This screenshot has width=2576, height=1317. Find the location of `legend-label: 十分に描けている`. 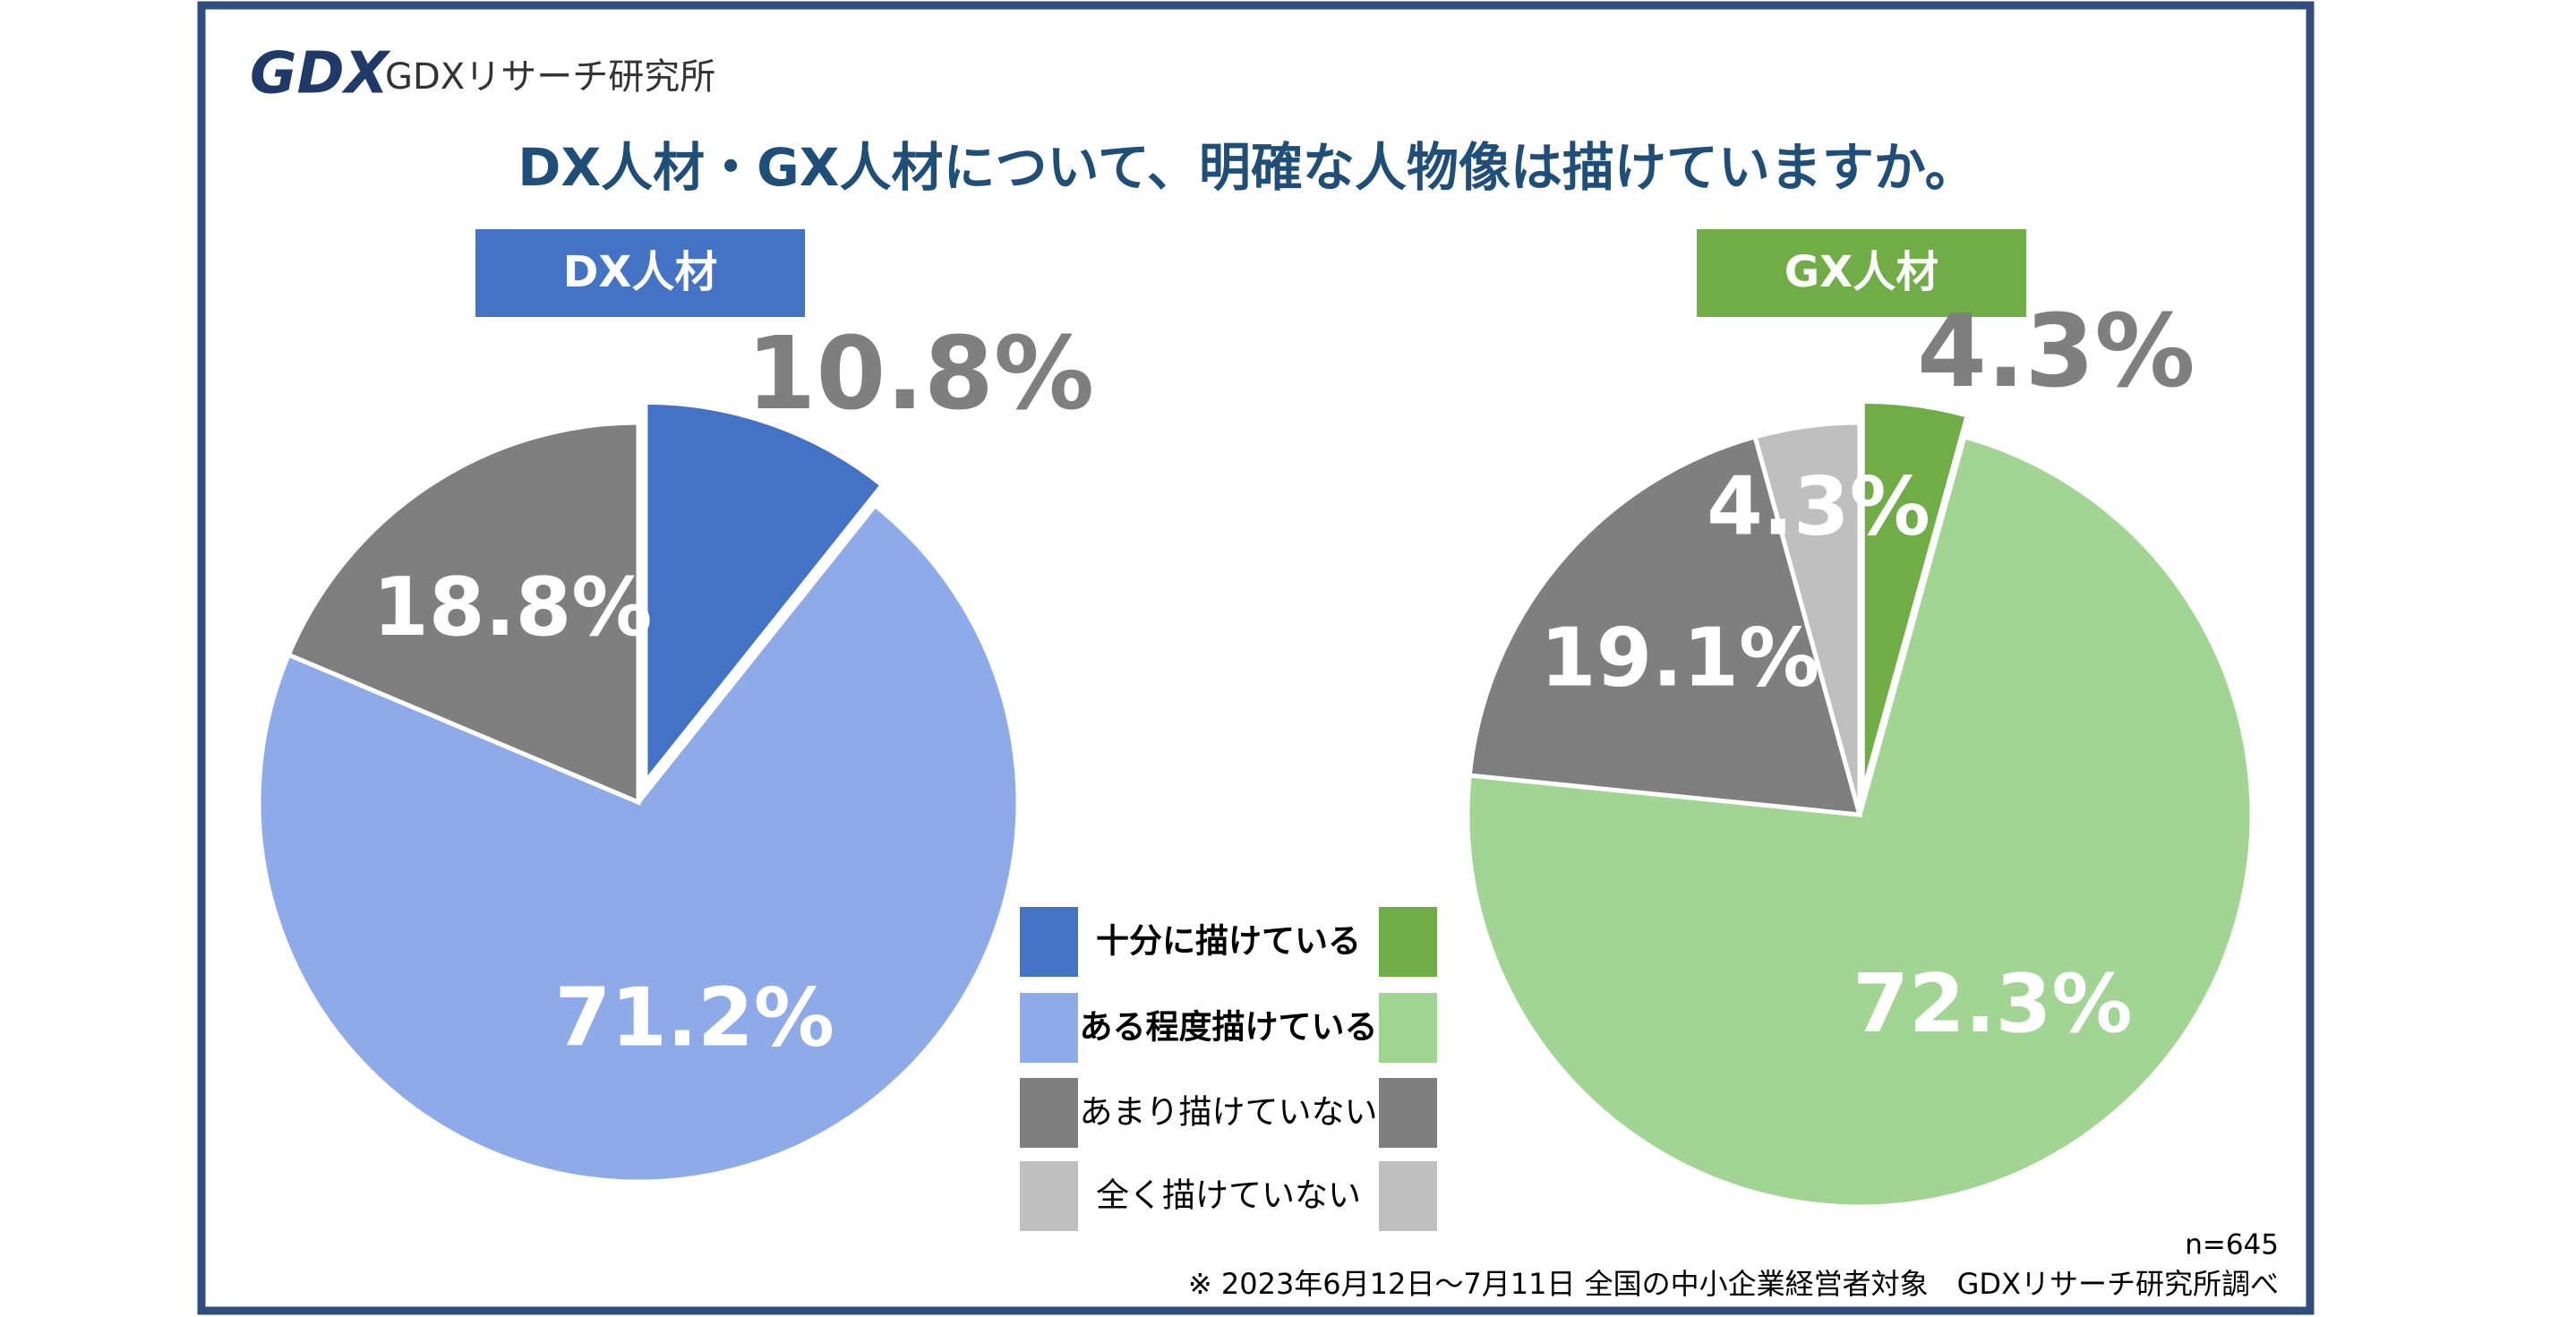

legend-label: 十分に描けている is located at coordinates (1228, 942).